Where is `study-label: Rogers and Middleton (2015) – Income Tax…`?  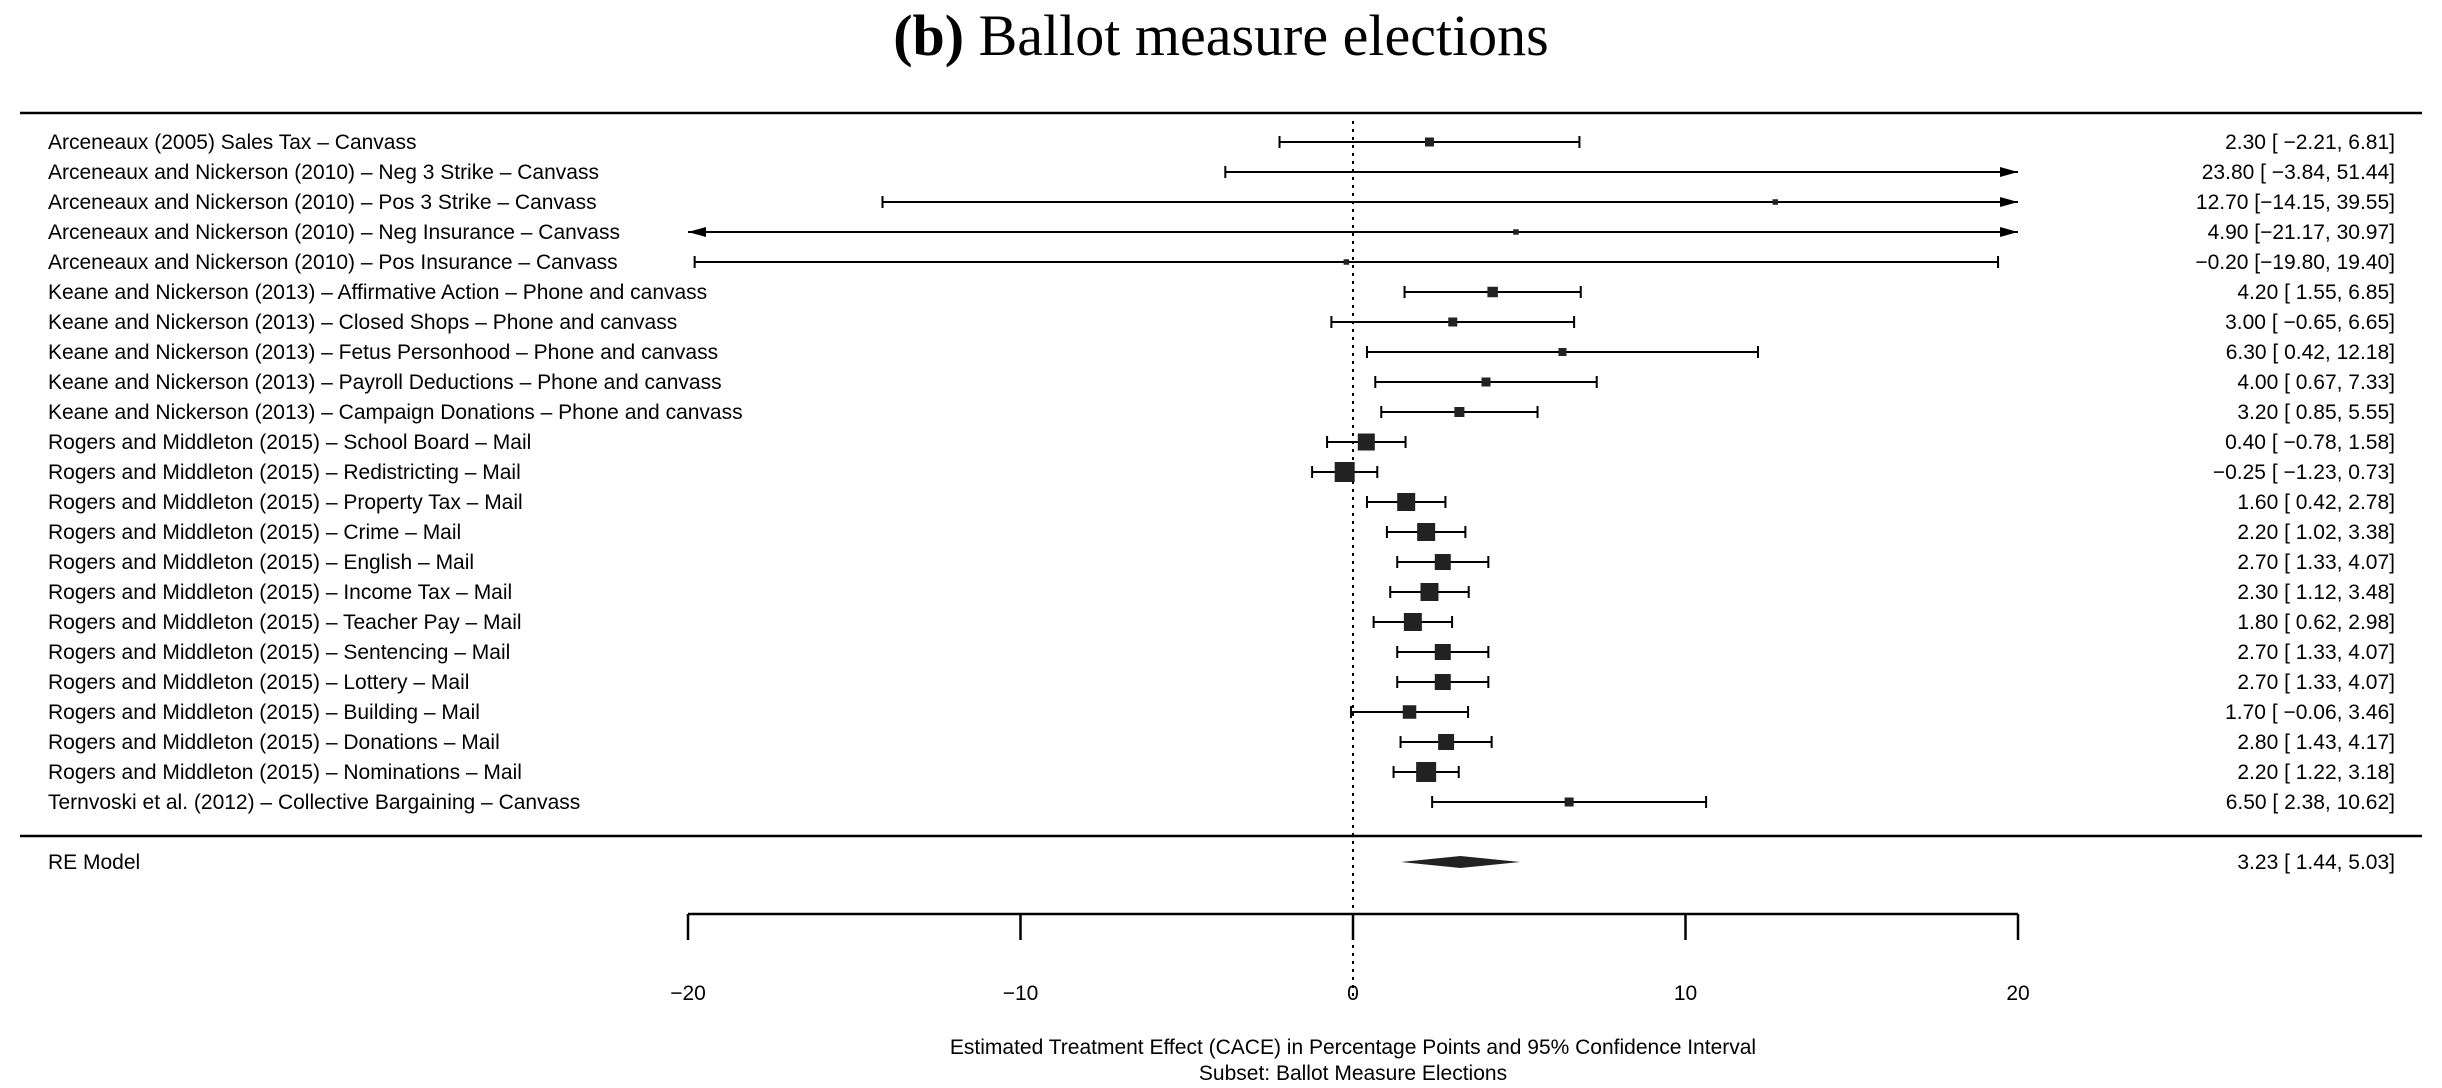
study-label: Rogers and Middleton (2015) – Income Tax… is located at coordinates (280, 592).